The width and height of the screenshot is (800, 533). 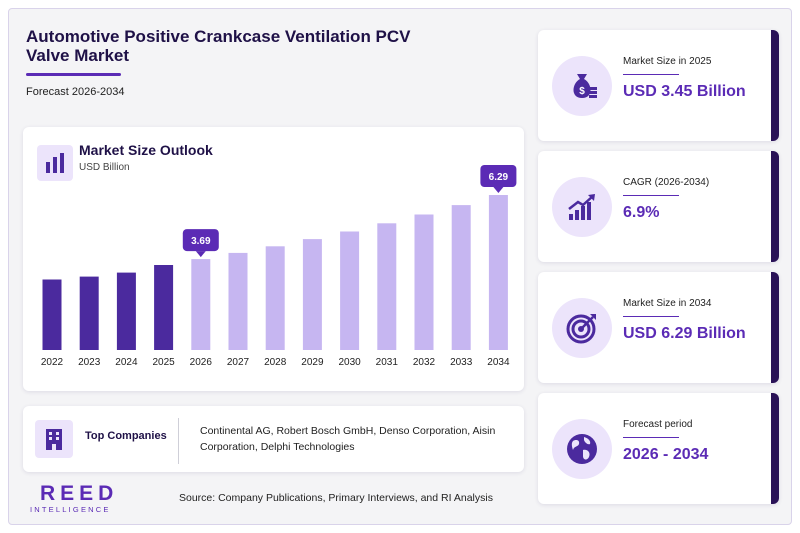 I want to click on bar-chart-icon, so click(x=55, y=163).